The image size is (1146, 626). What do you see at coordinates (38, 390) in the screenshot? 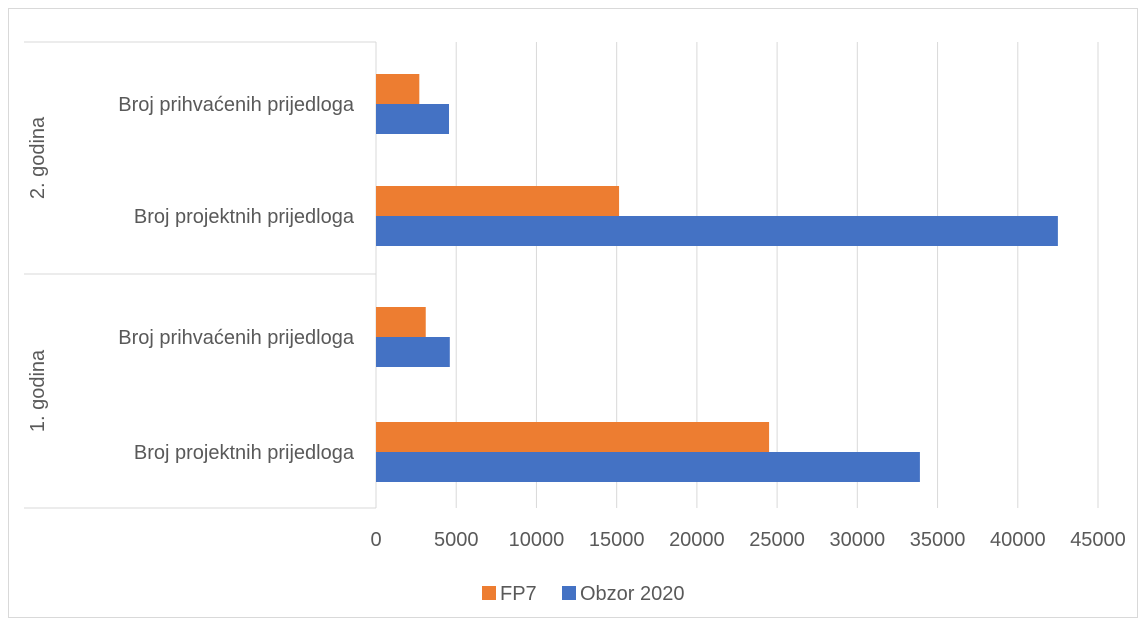
I see `group-label: 1. godina` at bounding box center [38, 390].